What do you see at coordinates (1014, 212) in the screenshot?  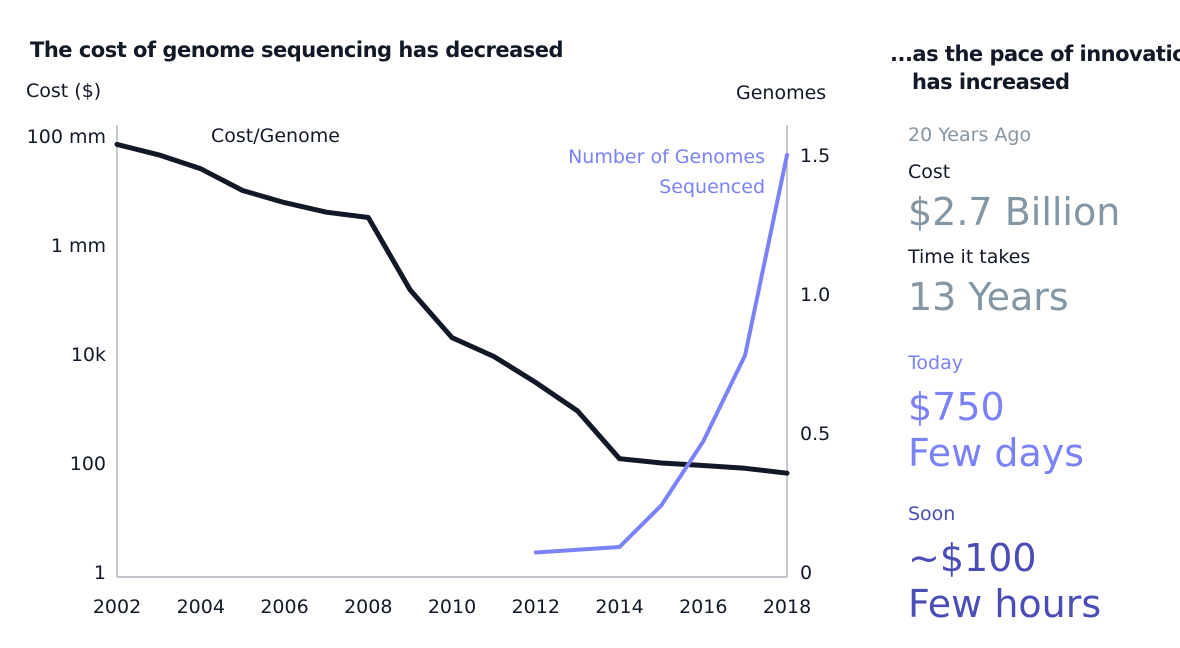 I see `ago-cost-value: $2.7 Billion` at bounding box center [1014, 212].